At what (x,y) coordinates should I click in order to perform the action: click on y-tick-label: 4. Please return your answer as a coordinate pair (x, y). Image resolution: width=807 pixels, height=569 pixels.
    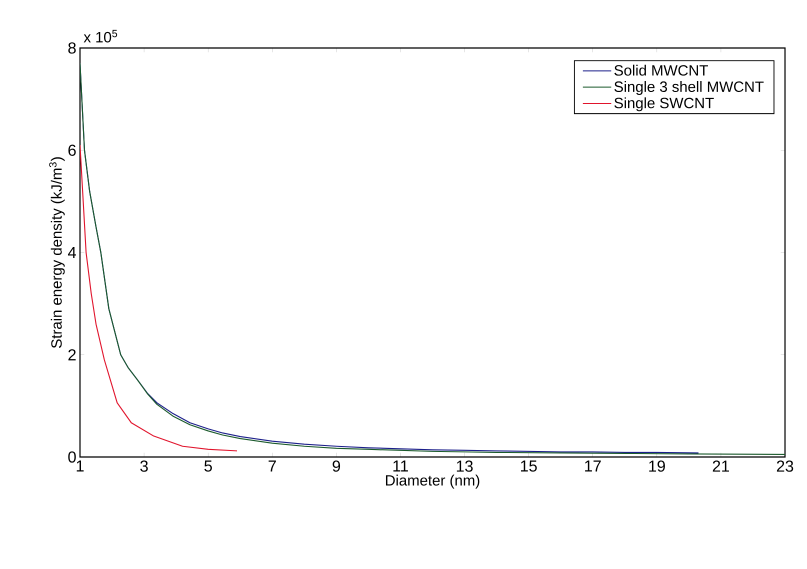
    Looking at the image, I should click on (72, 252).